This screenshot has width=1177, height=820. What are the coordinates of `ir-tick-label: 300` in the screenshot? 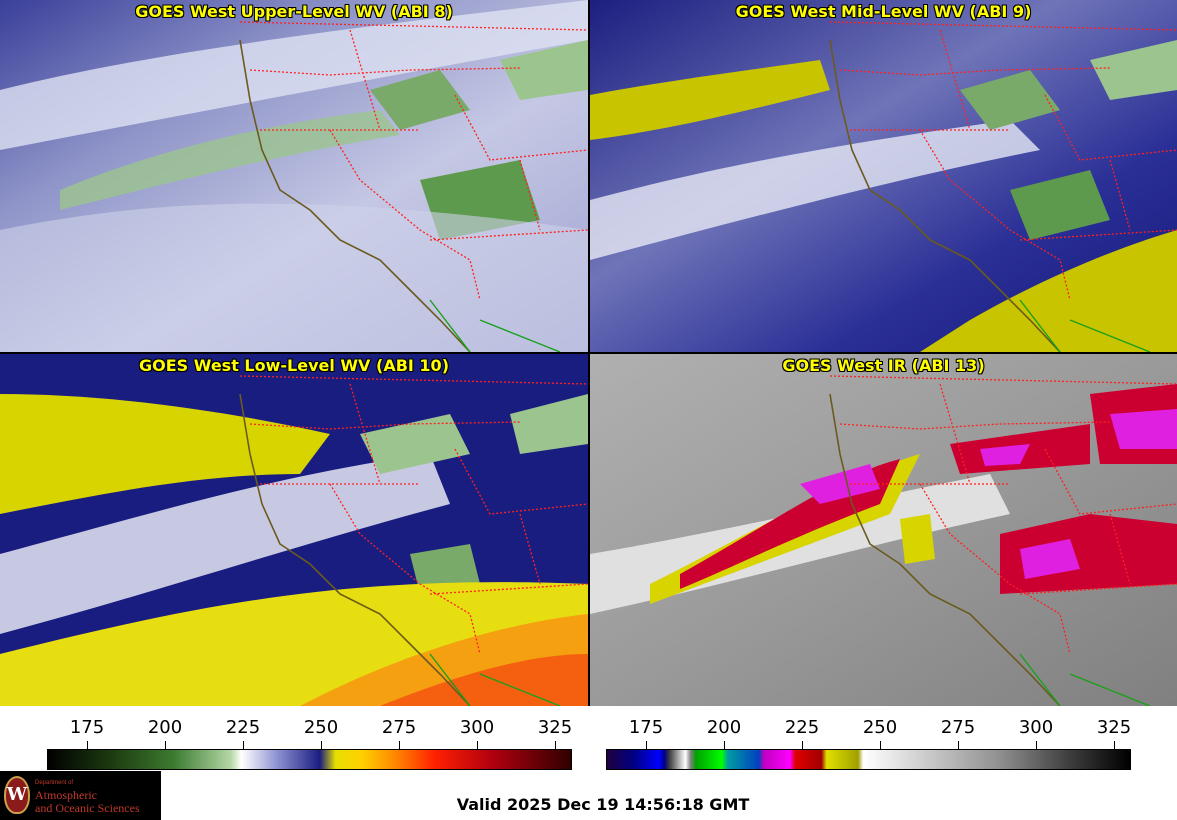 It's located at (1036, 727).